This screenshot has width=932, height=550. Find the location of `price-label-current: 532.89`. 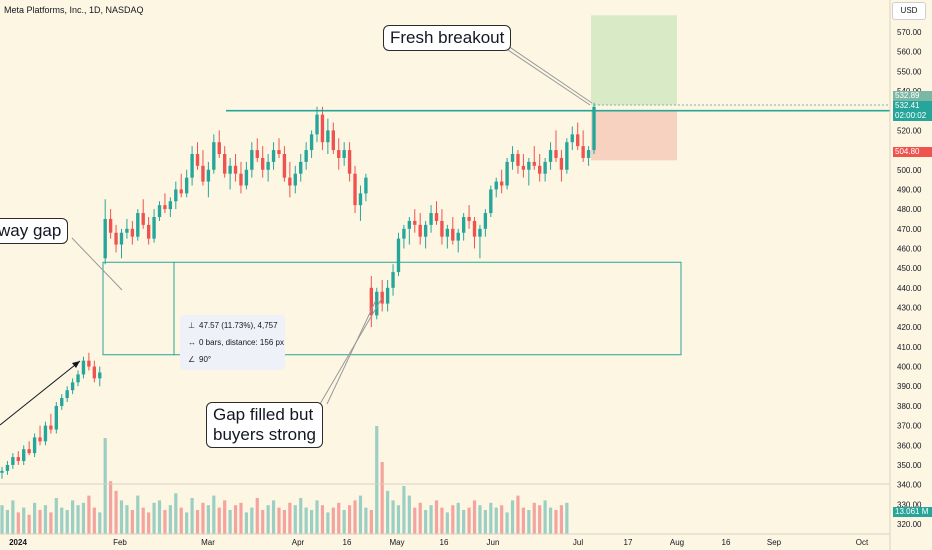

price-label-current: 532.89 is located at coordinates (912, 96).